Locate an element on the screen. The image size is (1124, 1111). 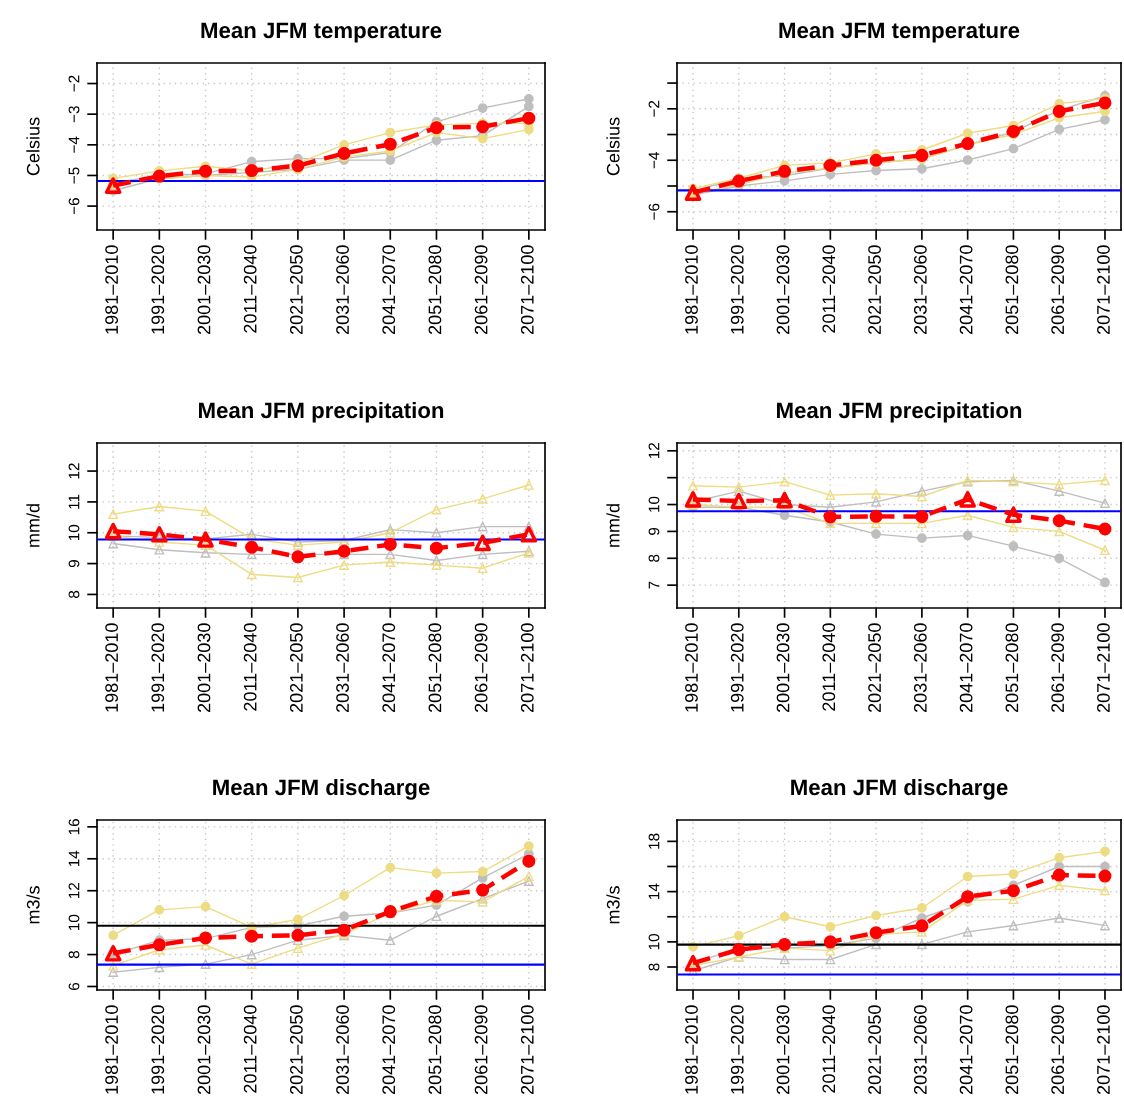
y-tick-label: 16 is located at coordinates (74, 827).